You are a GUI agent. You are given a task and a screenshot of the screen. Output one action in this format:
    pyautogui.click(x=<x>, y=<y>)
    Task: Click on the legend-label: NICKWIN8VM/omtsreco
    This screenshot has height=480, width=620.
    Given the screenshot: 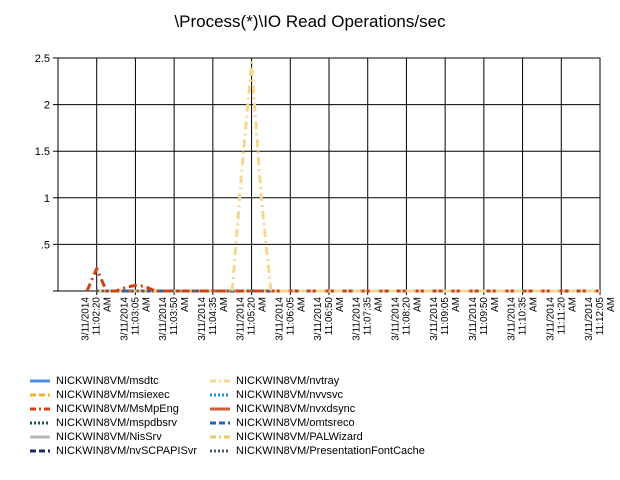 What is the action you would take?
    pyautogui.click(x=295, y=423)
    